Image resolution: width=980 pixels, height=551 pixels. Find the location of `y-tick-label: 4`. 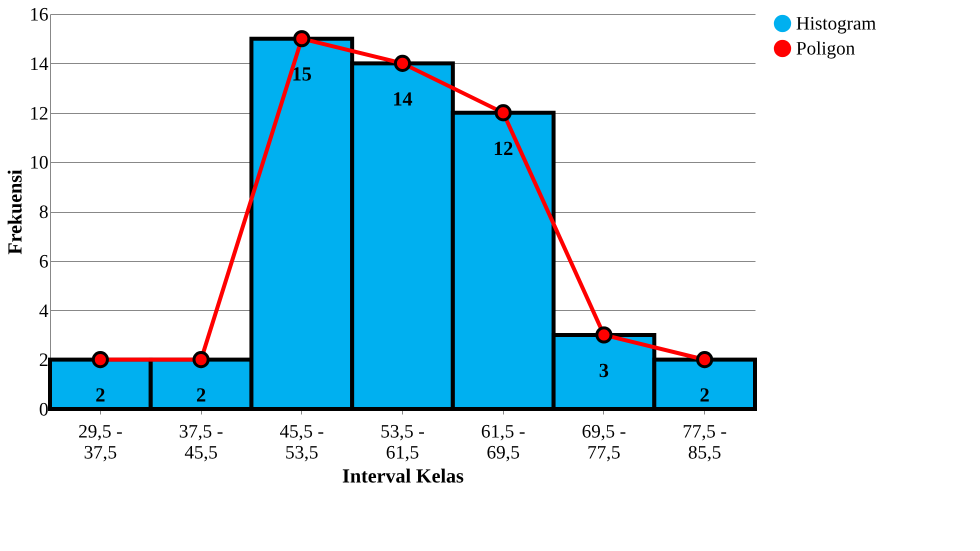

y-tick-label: 4 is located at coordinates (44, 311).